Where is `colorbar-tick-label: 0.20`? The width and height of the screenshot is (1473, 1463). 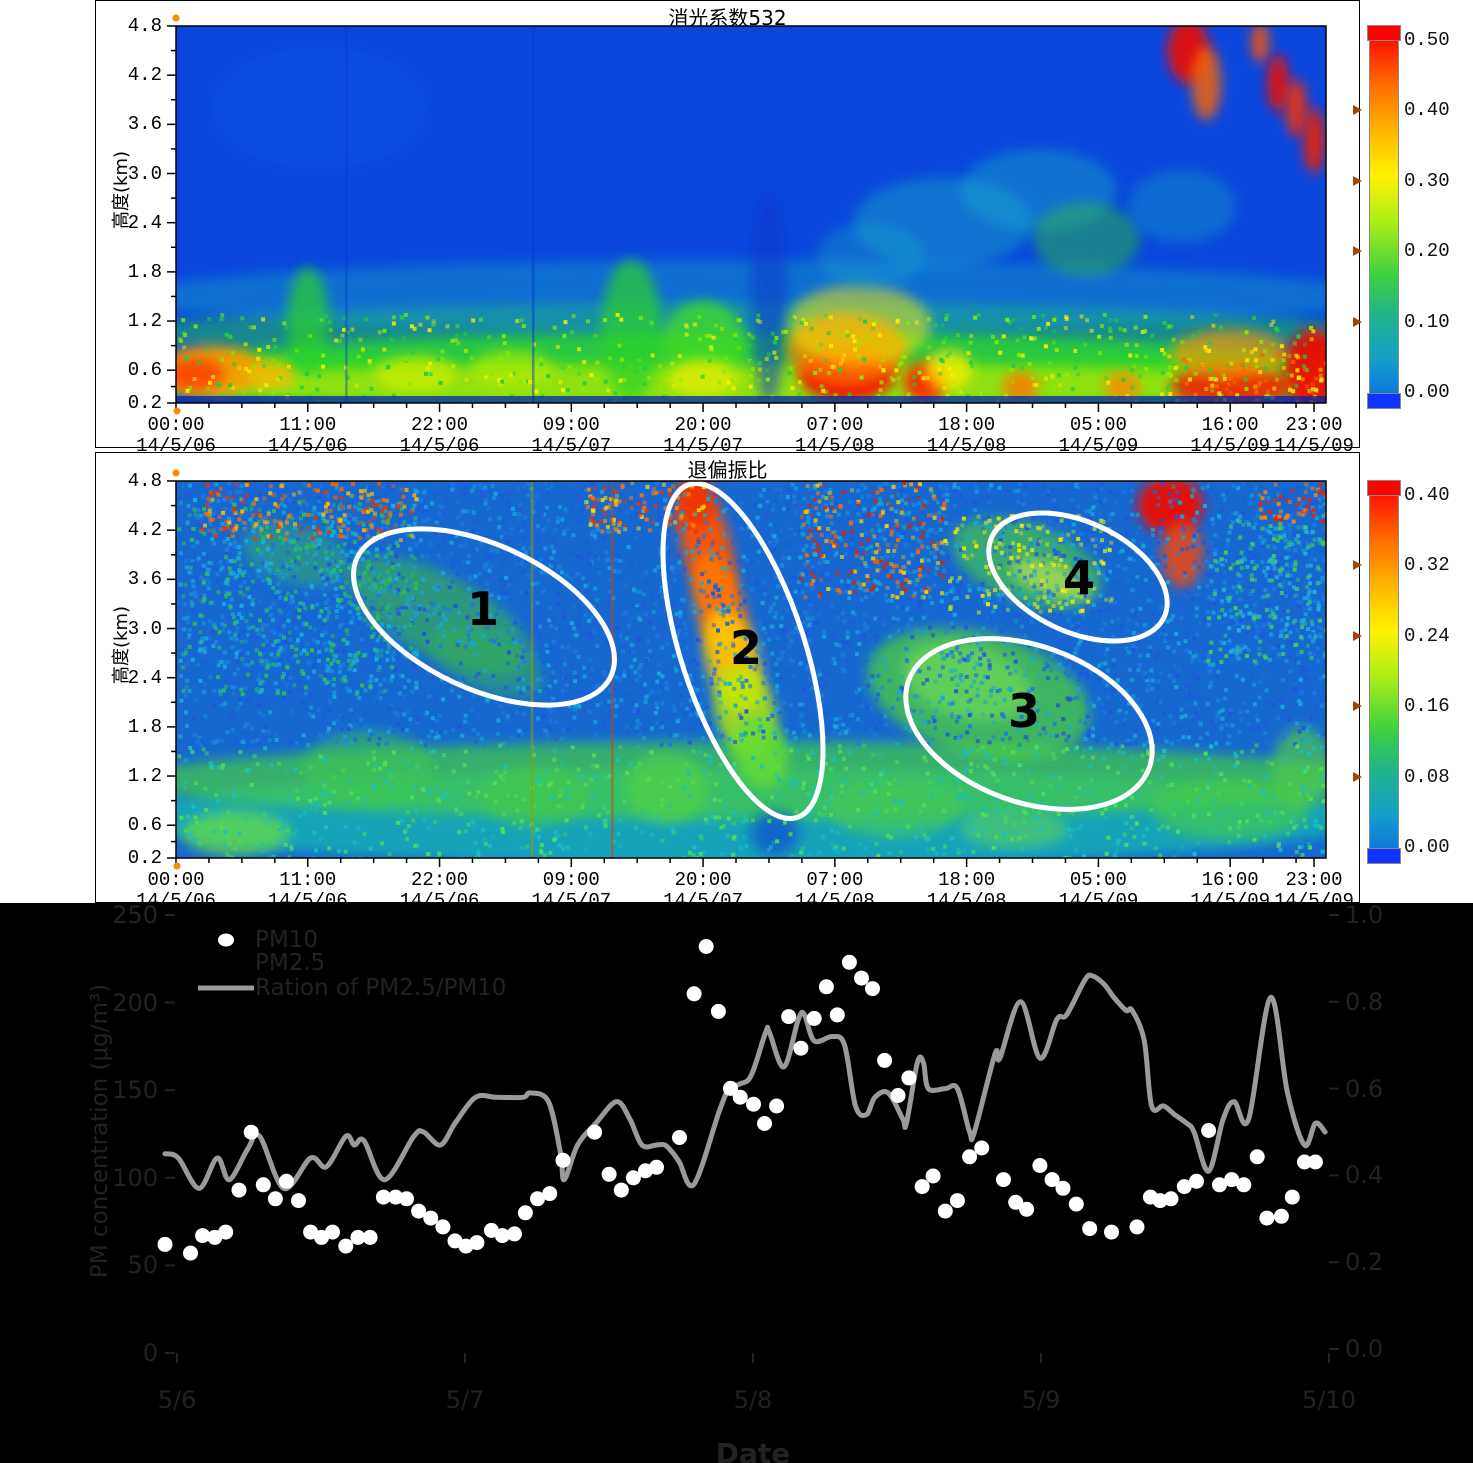 colorbar-tick-label: 0.20 is located at coordinates (1427, 251).